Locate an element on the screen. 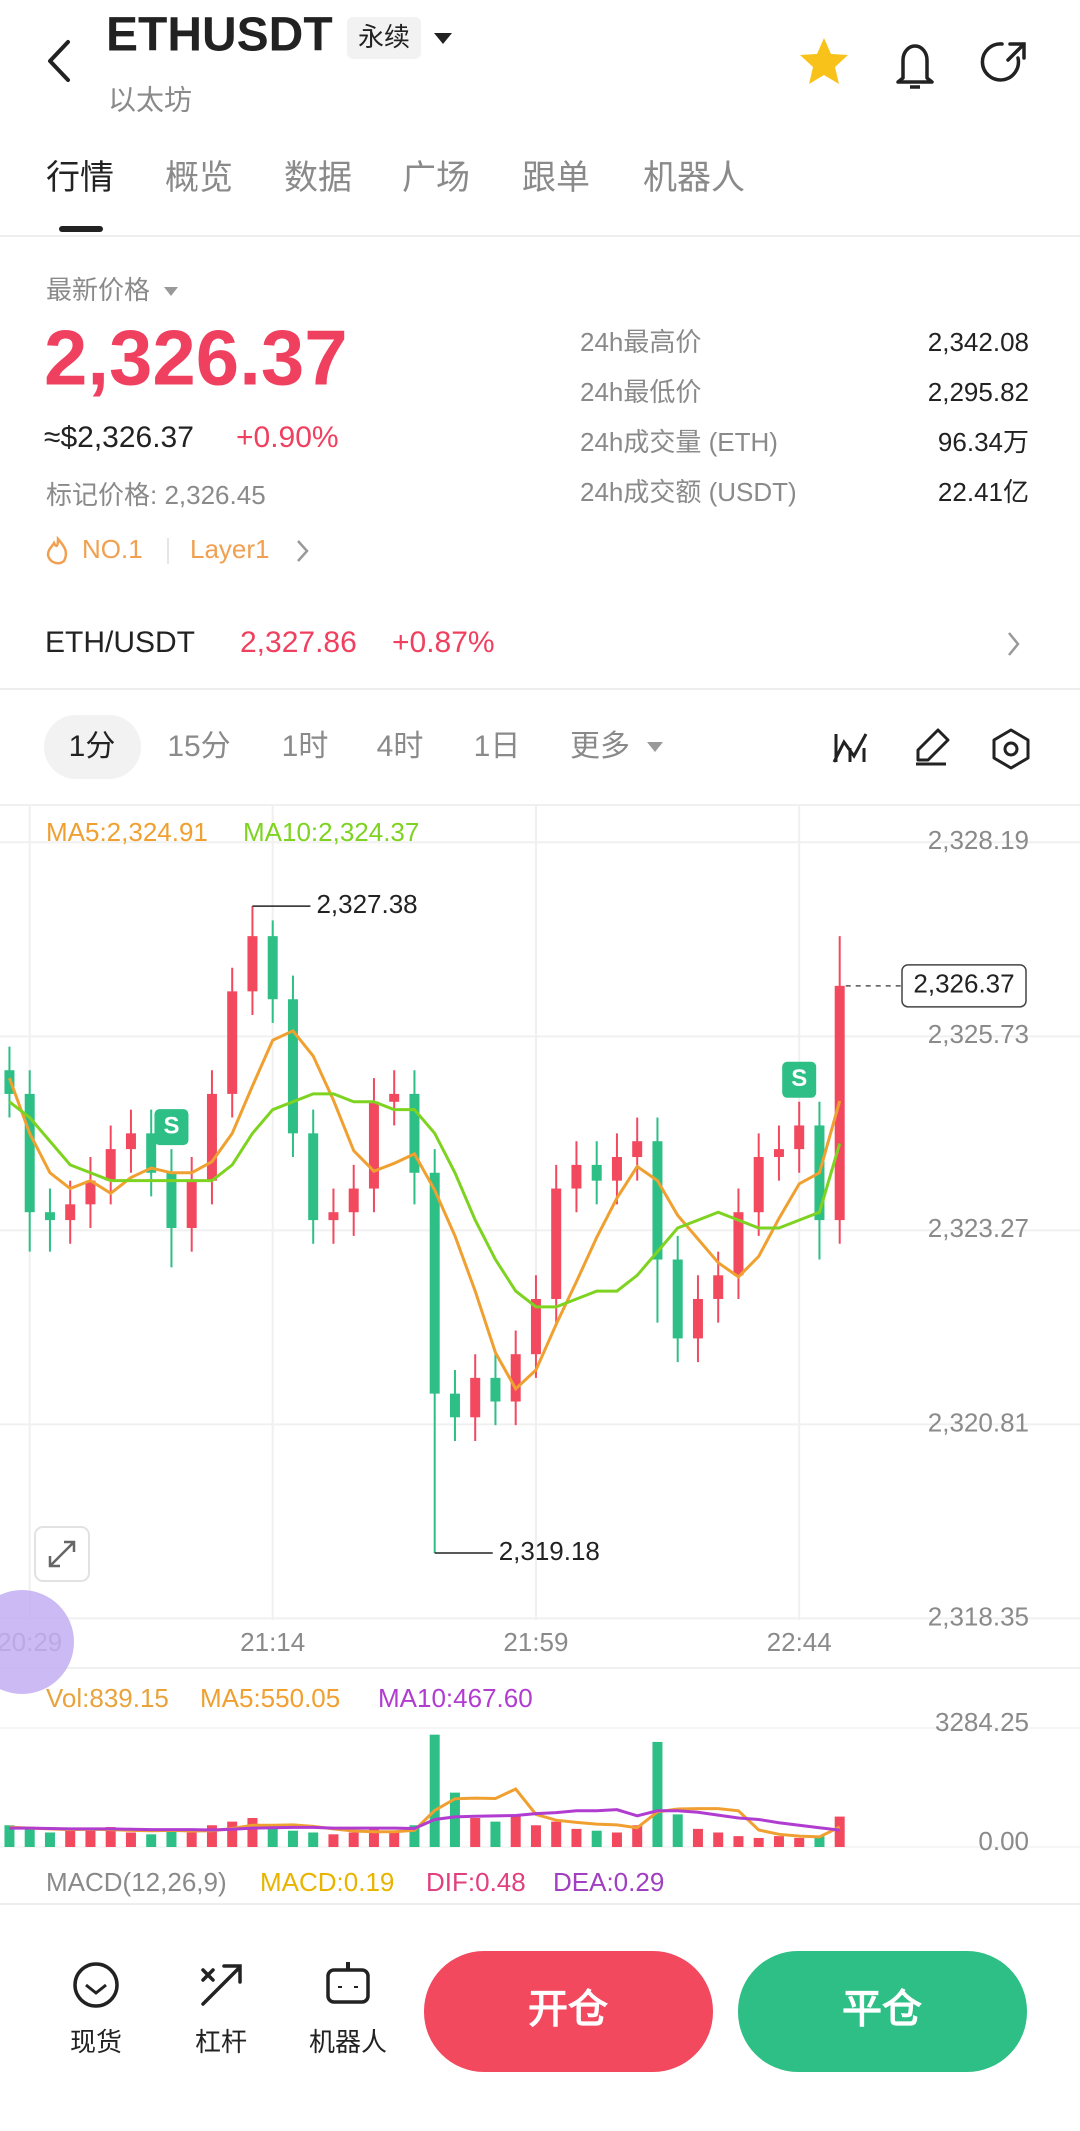 Image resolution: width=1080 pixels, height=2131 pixels. hot-icon is located at coordinates (57, 550).